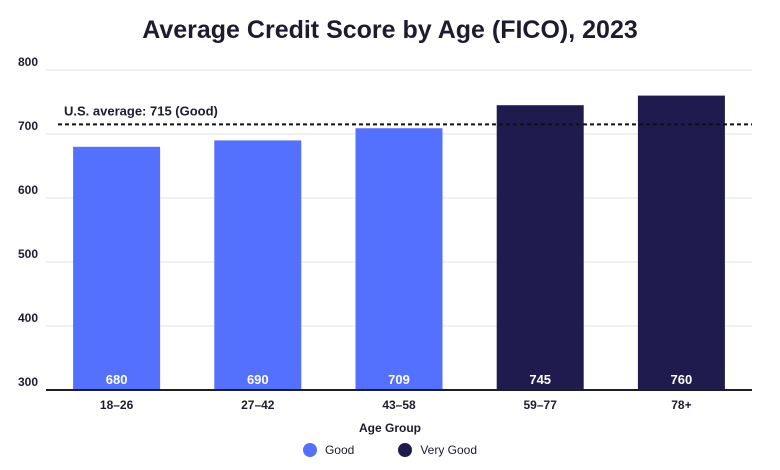  Describe the element at coordinates (449, 450) in the screenshot. I see `legend-label-very-good: Very Good` at that location.